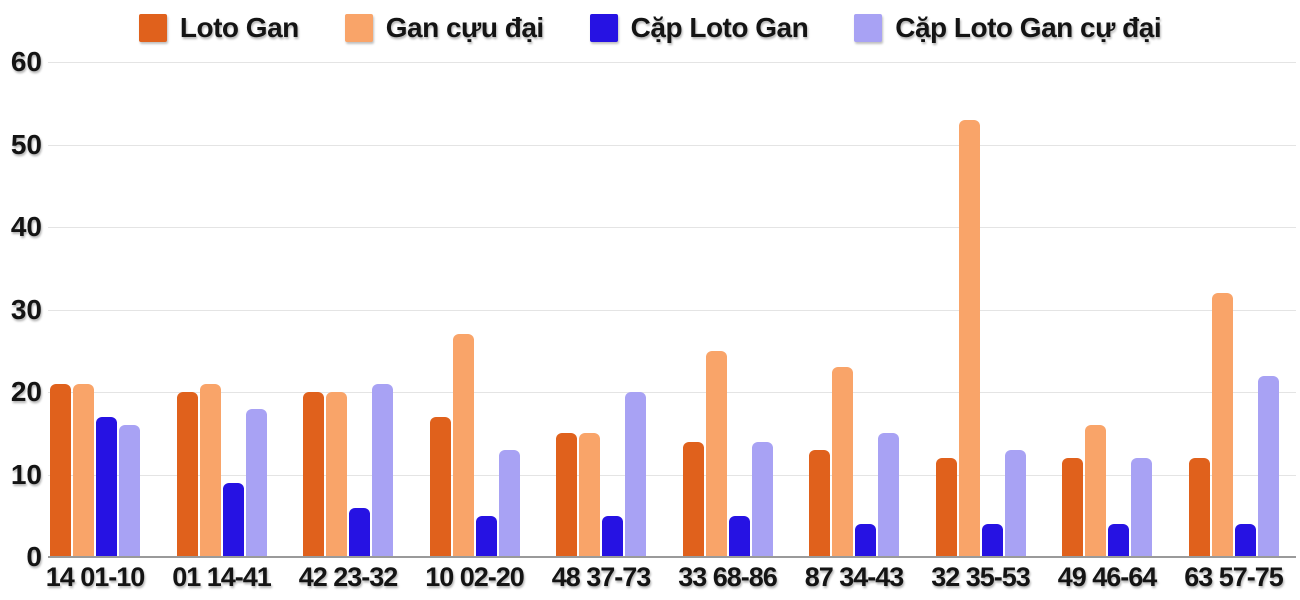 The height and width of the screenshot is (600, 1300). What do you see at coordinates (106, 486) in the screenshot?
I see `bar-cặp-loto-gan-0` at bounding box center [106, 486].